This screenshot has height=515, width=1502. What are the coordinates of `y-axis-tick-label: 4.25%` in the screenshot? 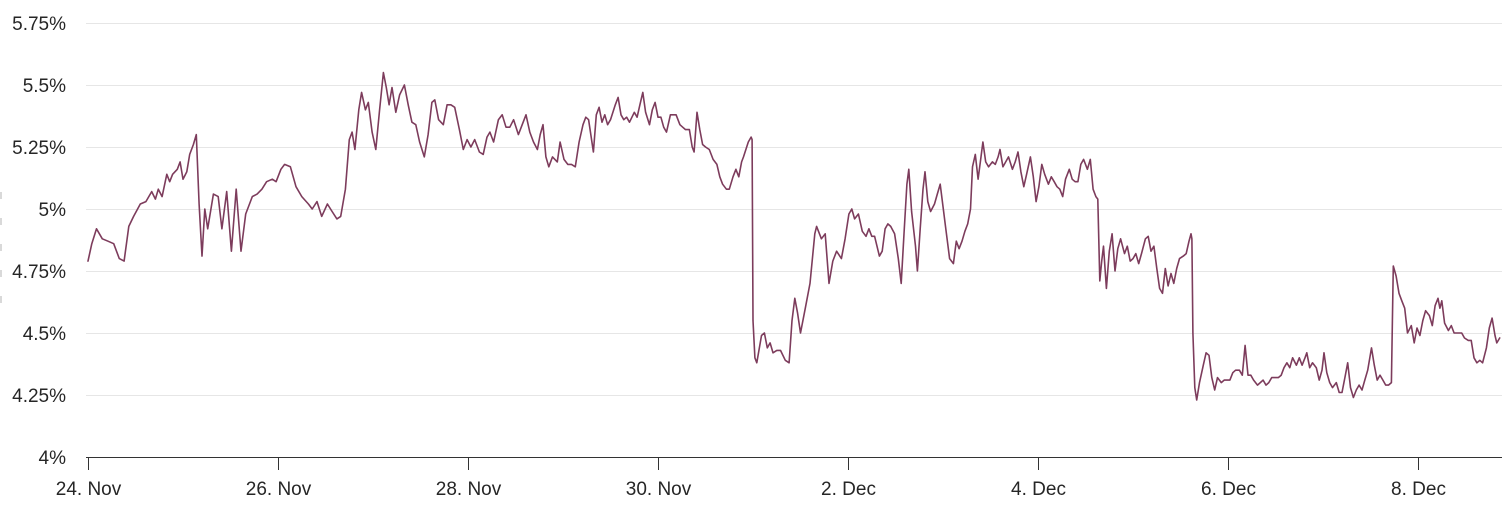 It's located at (39, 396).